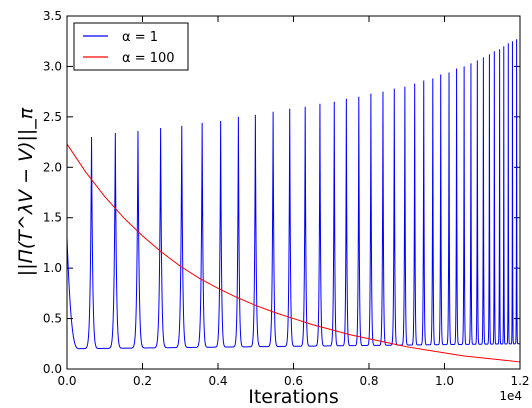 This screenshot has width=532, height=408. I want to click on legend: α = 1 α = 100, so click(131, 46).